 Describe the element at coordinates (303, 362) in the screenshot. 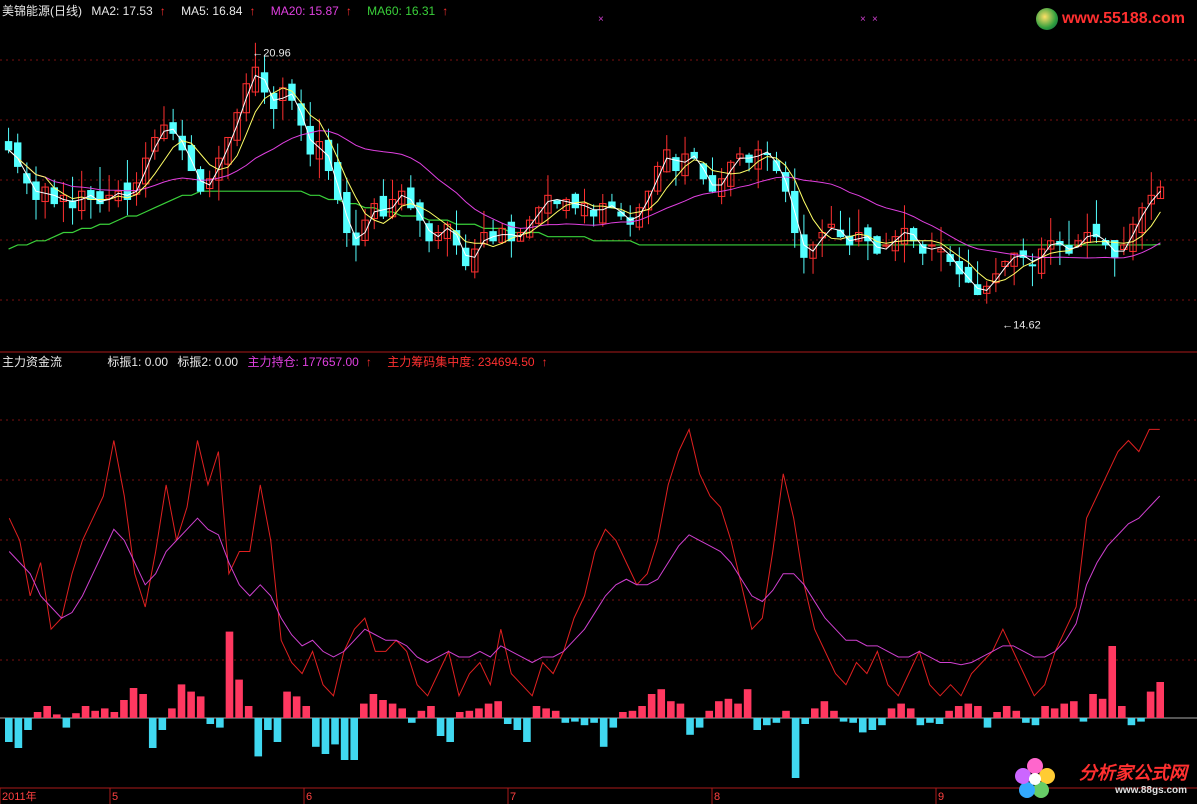

I see `holding-value: 主力持仓: 177657.00` at that location.